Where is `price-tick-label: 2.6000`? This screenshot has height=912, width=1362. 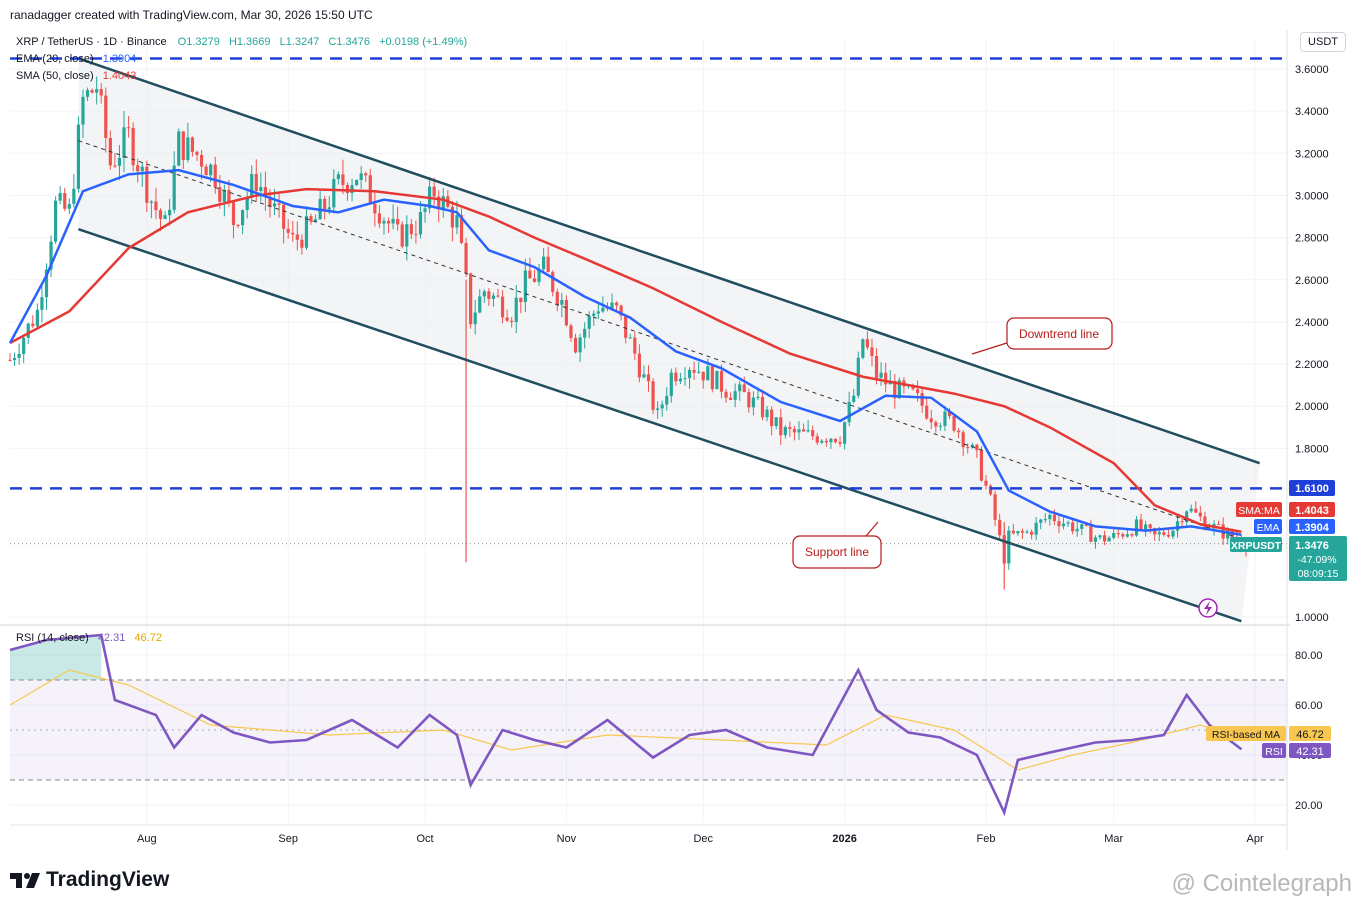
price-tick-label: 2.6000 is located at coordinates (1312, 281).